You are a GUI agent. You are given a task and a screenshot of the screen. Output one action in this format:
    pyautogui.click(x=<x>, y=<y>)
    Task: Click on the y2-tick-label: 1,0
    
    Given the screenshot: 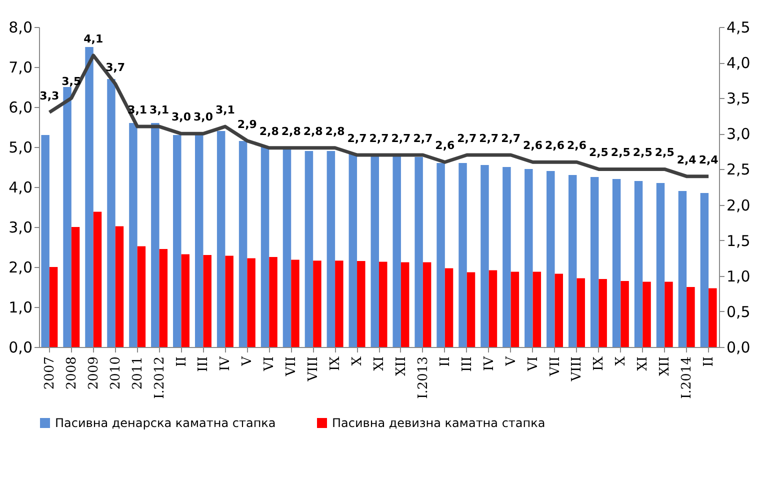 What is the action you would take?
    pyautogui.click(x=738, y=276)
    